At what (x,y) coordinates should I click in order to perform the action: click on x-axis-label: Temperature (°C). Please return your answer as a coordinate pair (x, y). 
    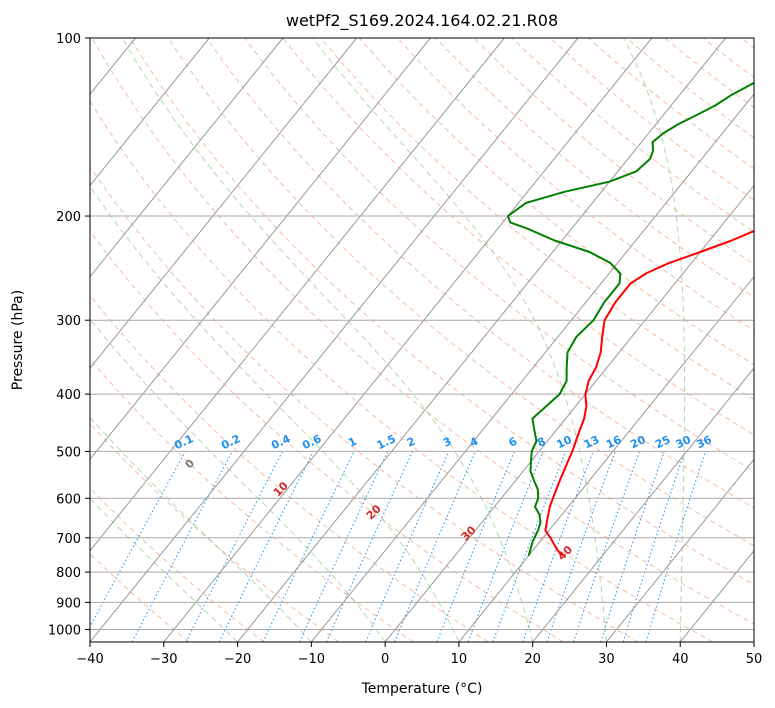
    Looking at the image, I should click on (422, 689).